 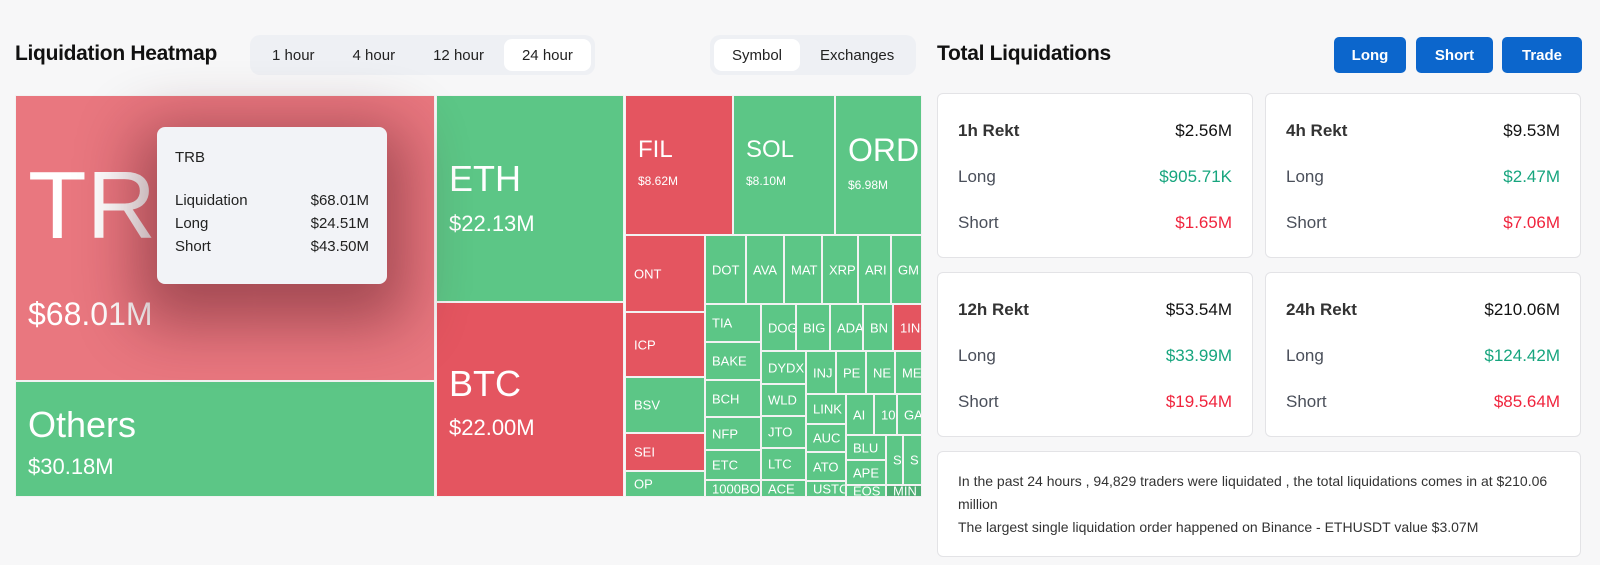 What do you see at coordinates (733, 323) in the screenshot?
I see `treemap-cell-tia: TIA` at bounding box center [733, 323].